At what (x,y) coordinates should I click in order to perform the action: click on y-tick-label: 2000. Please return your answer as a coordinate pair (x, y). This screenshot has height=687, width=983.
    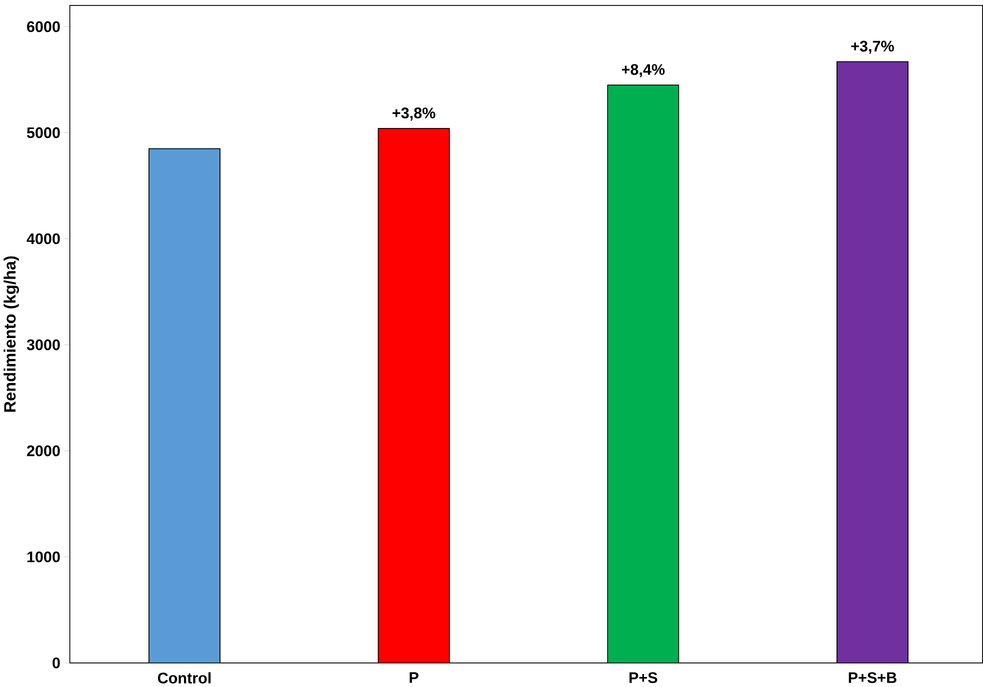
    Looking at the image, I should click on (43, 450).